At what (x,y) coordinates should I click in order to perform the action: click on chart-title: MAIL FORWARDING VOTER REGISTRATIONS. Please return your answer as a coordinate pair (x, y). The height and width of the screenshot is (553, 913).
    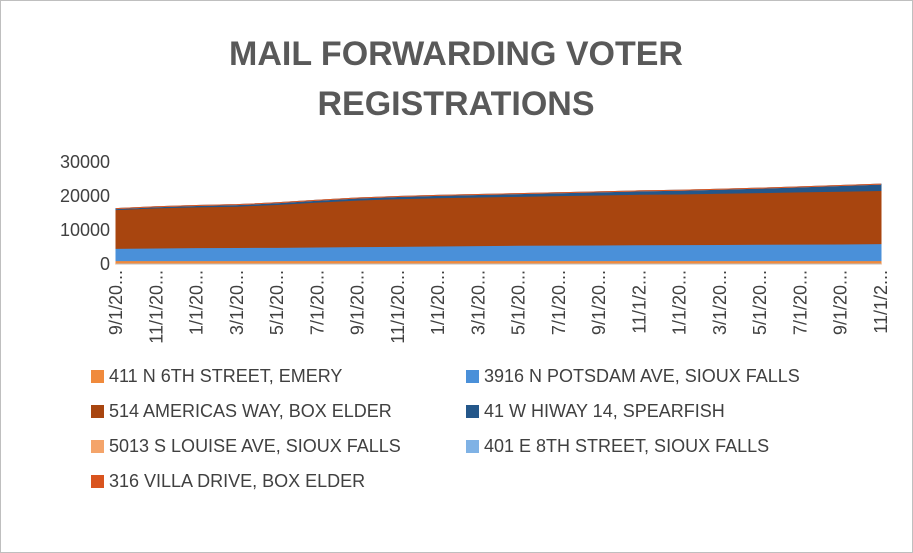
    Looking at the image, I should click on (456, 79).